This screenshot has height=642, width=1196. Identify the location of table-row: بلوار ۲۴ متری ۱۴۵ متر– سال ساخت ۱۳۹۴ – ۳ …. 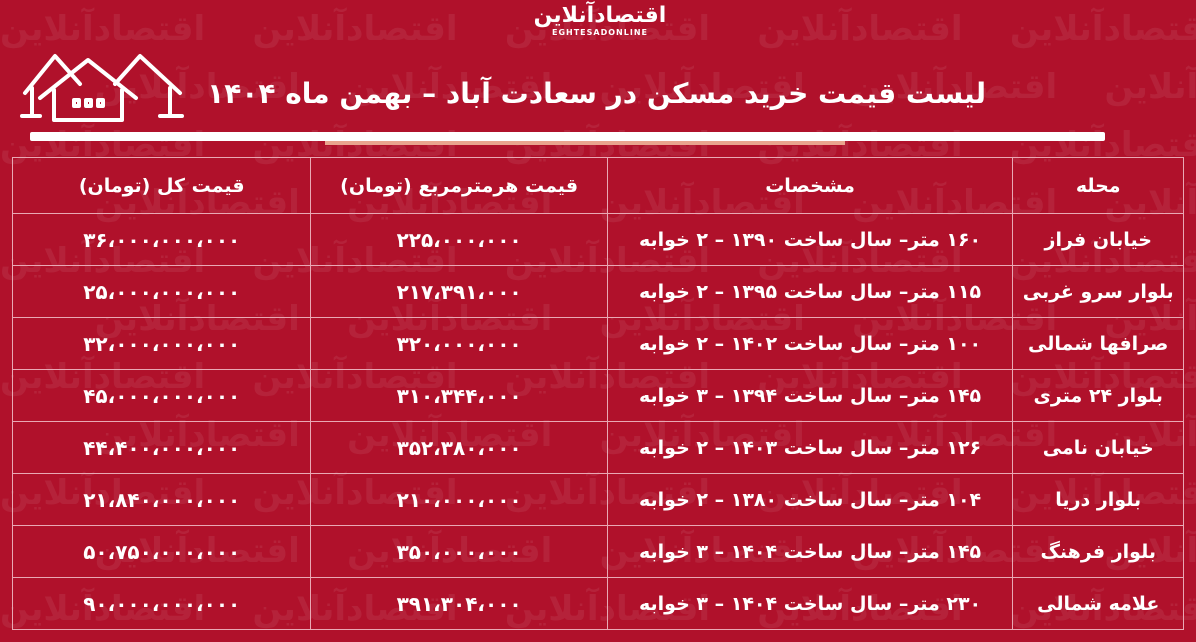
(597, 395).